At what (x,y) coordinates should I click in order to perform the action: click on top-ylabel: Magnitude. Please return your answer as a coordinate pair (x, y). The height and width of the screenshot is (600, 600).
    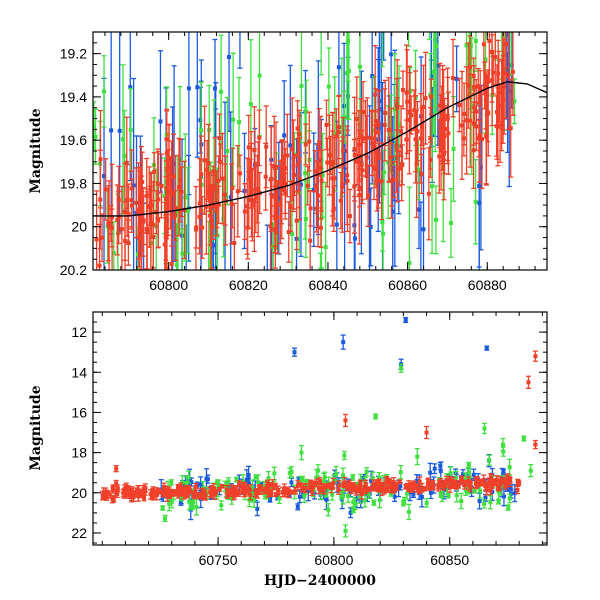
    Looking at the image, I should click on (36, 150).